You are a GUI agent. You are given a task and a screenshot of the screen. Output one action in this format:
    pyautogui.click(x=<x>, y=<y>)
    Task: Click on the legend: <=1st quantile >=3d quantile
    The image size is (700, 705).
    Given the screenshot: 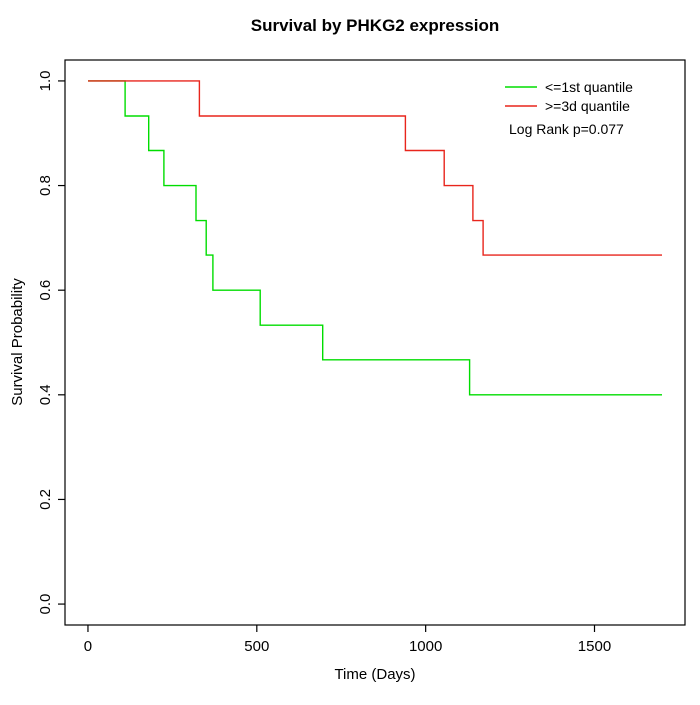 What is the action you would take?
    pyautogui.click(x=569, y=96)
    